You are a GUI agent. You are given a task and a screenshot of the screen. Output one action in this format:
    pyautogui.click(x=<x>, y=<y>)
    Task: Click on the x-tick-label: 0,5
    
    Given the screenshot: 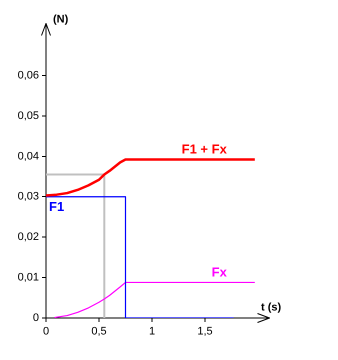 What is the action you would take?
    pyautogui.click(x=99, y=332)
    